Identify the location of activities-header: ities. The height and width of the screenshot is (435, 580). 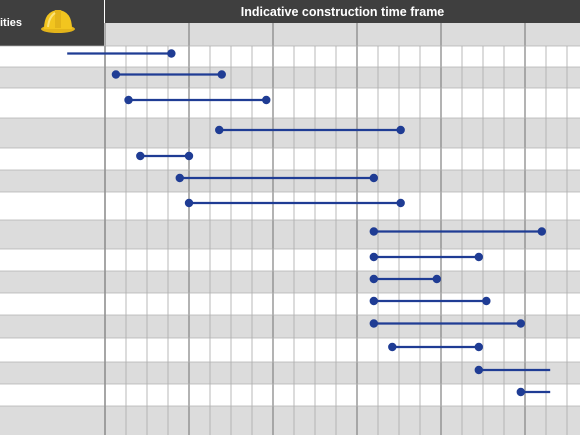
(52, 23).